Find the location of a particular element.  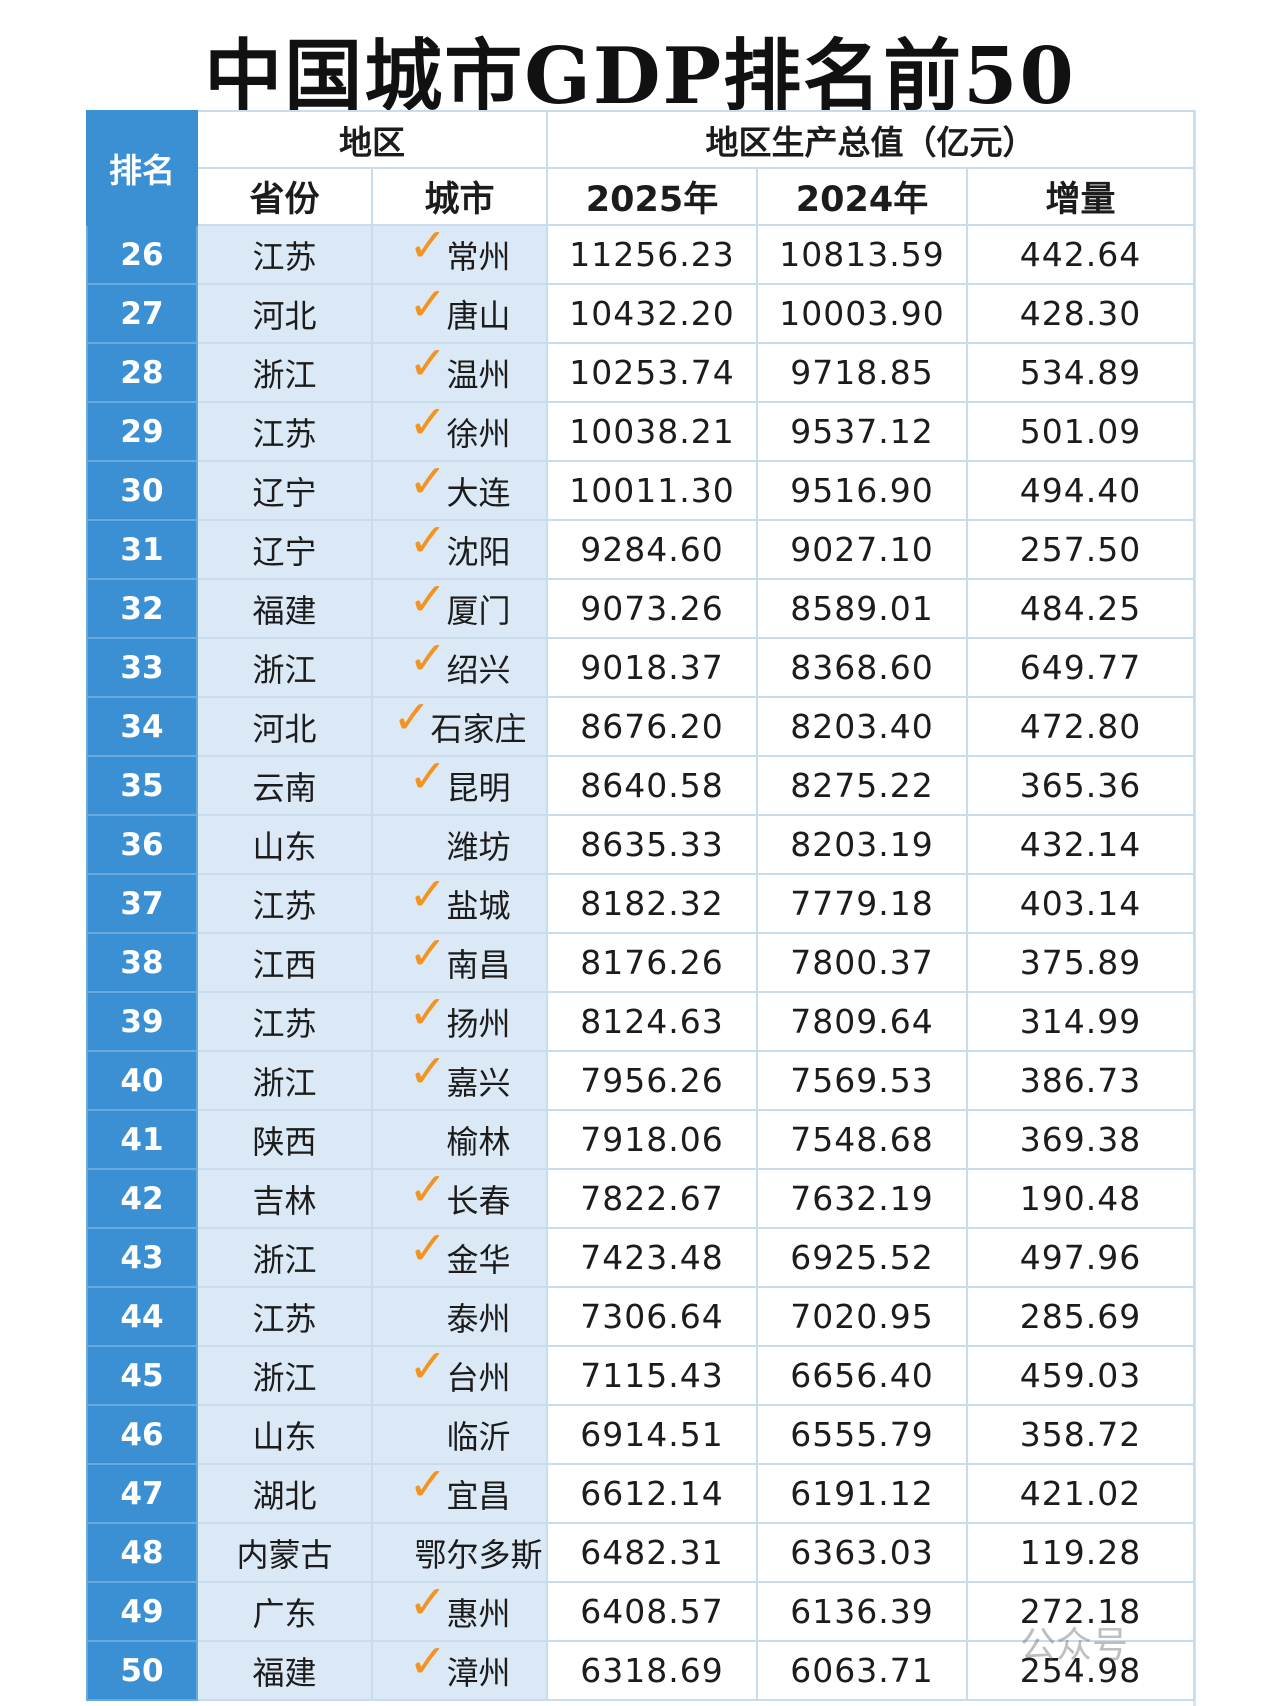

increase-cell: 285.69 is located at coordinates (1080, 1316).